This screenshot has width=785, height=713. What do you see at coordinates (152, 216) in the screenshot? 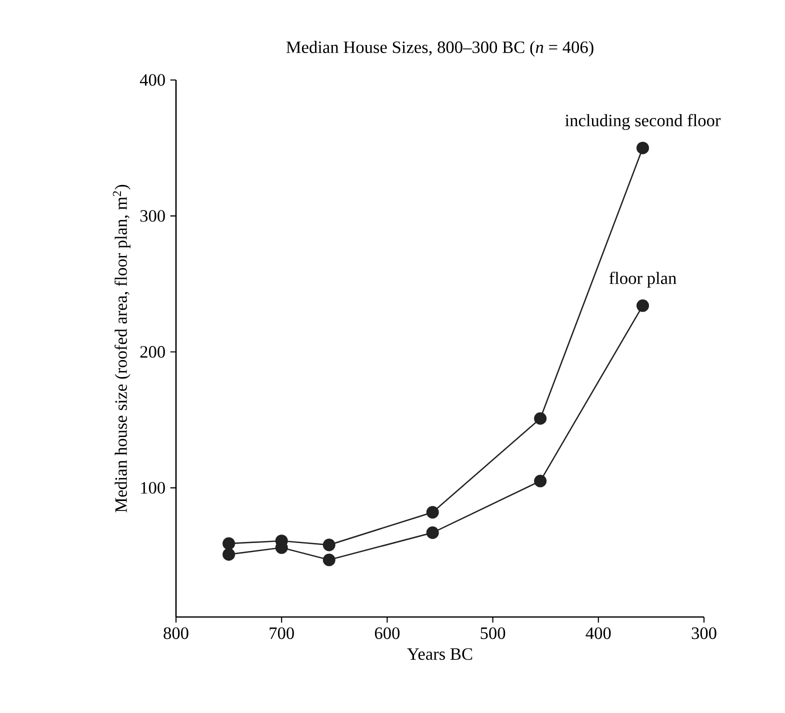
I see `y-tick-label: 300` at bounding box center [152, 216].